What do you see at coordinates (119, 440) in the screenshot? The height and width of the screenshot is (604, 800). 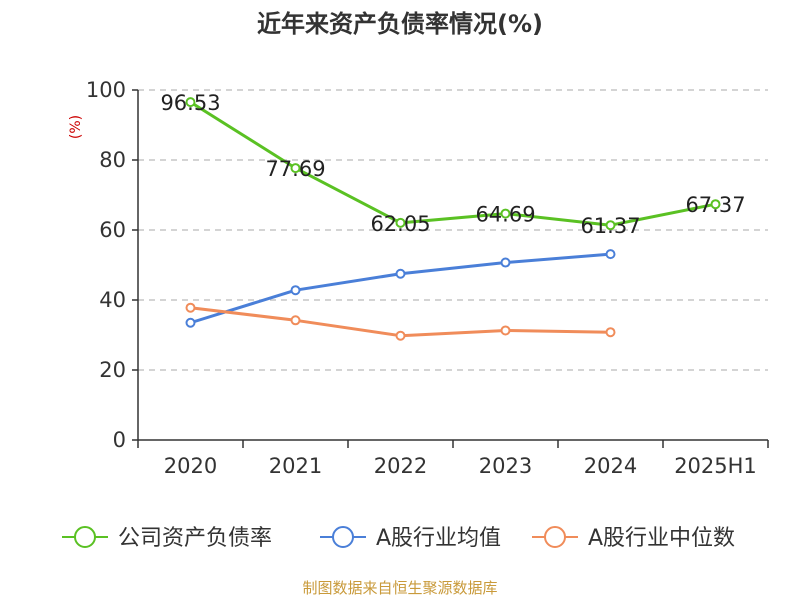 I see `y-tick-label: 0` at bounding box center [119, 440].